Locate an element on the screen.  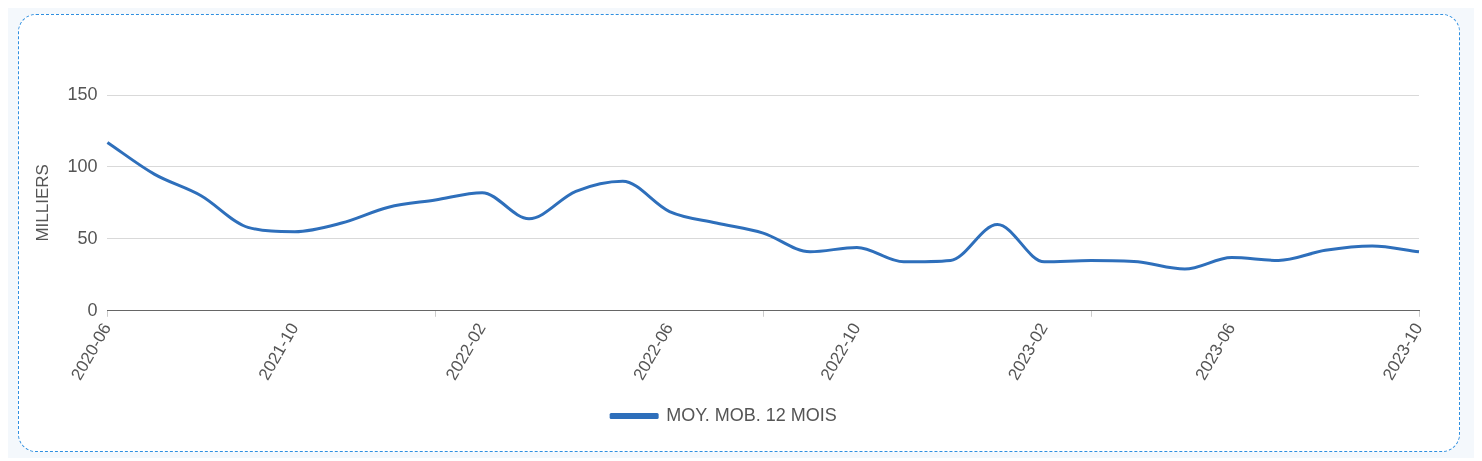
y-axis-title: MILLIERS is located at coordinates (42, 203).